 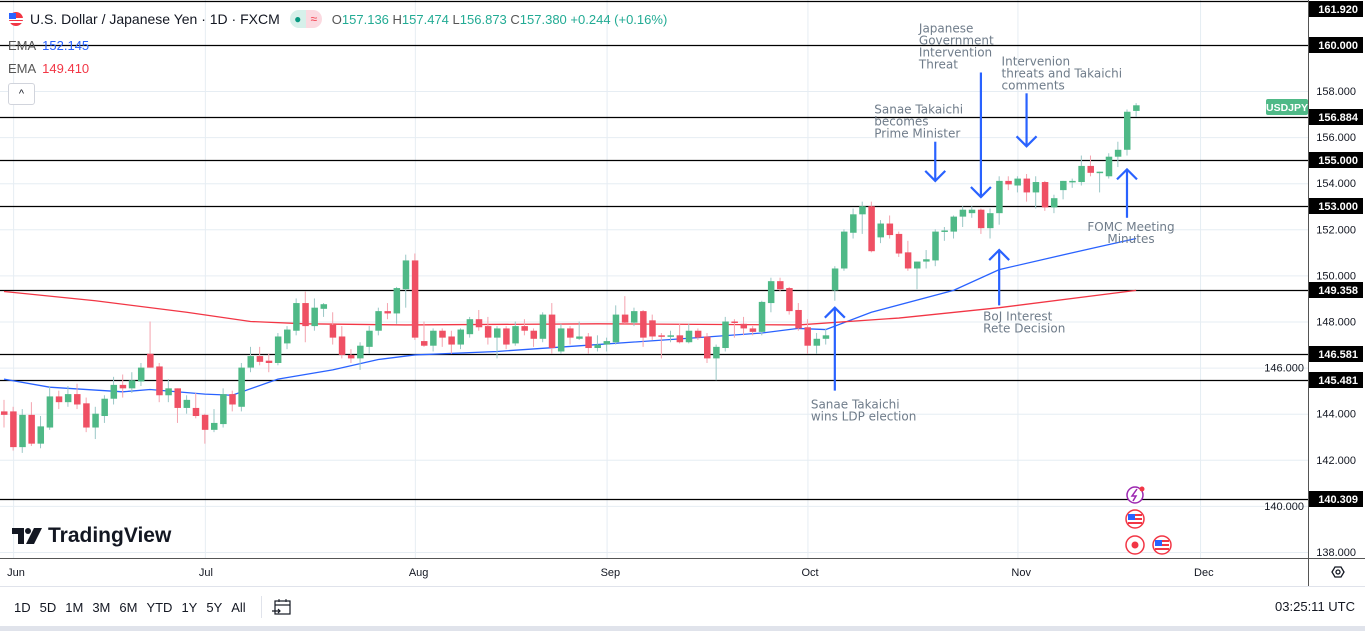 I want to click on ema-slow-legend: EMA 149.410, so click(x=48, y=68).